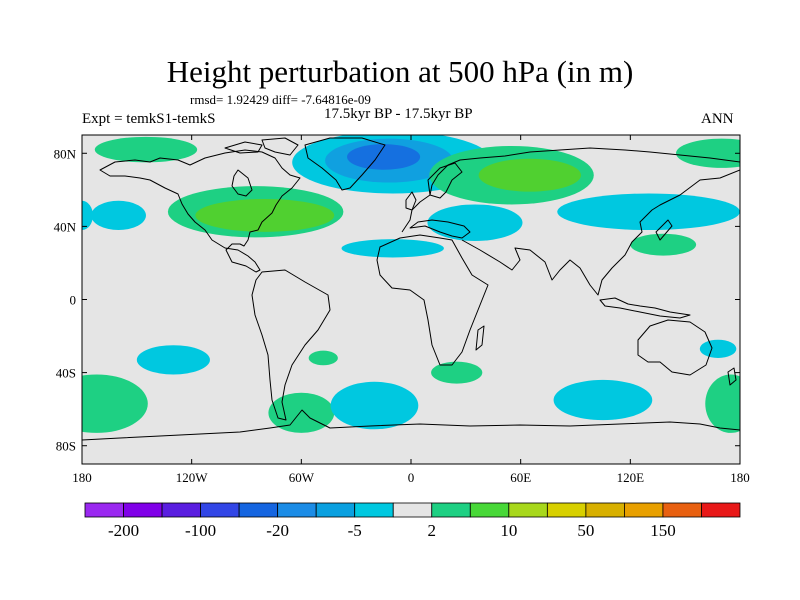  What do you see at coordinates (411, 477) in the screenshot?
I see `x-tick-label: 0` at bounding box center [411, 477].